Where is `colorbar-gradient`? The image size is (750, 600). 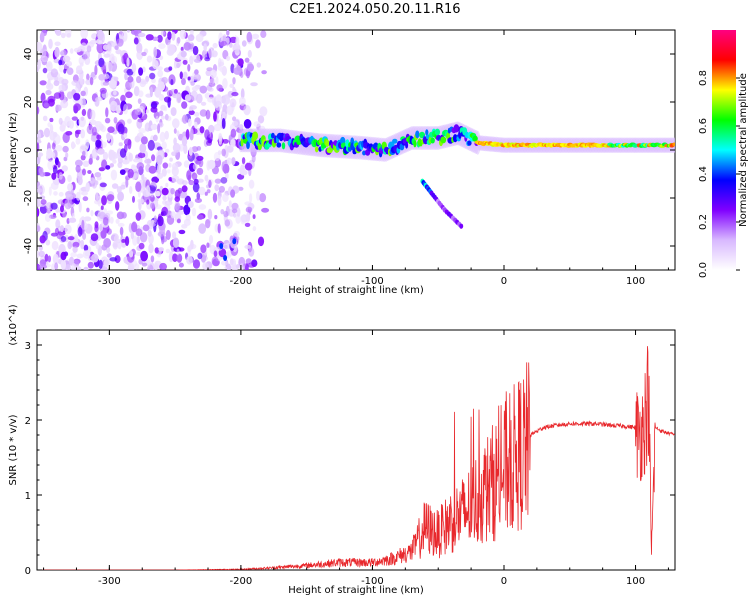 colorbar-gradient is located at coordinates (724, 150).